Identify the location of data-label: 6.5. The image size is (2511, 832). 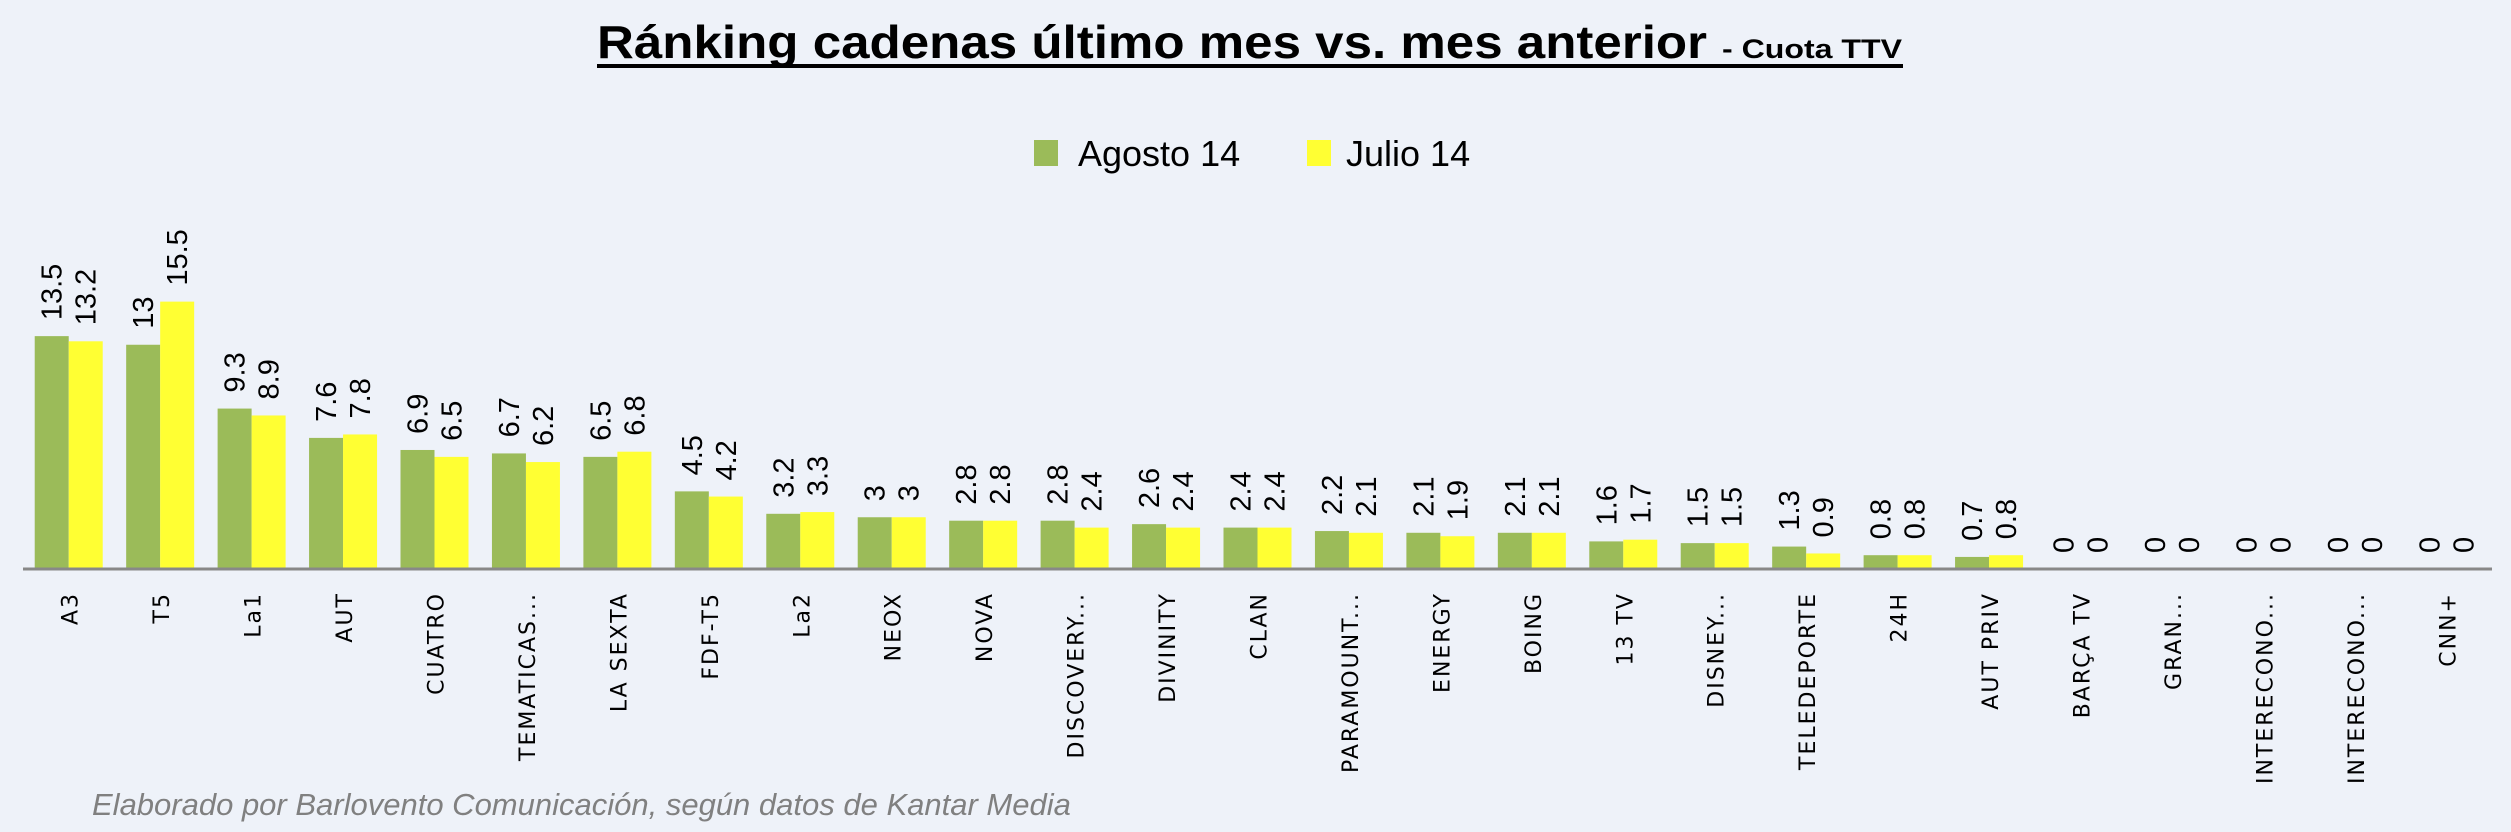
(453, 421).